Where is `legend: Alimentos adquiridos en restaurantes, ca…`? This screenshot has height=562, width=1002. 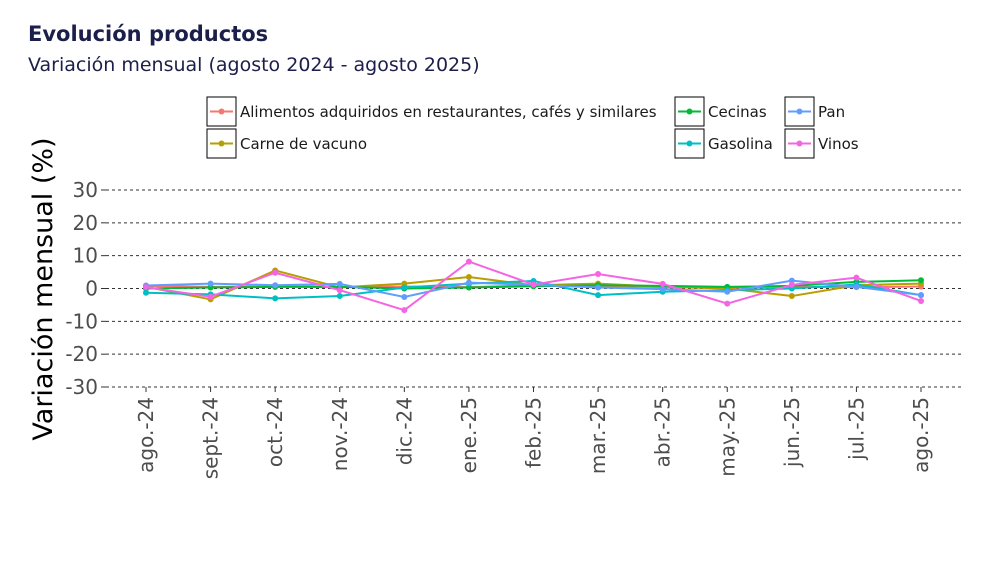 legend: Alimentos adquiridos en restaurantes, ca… is located at coordinates (532, 127).